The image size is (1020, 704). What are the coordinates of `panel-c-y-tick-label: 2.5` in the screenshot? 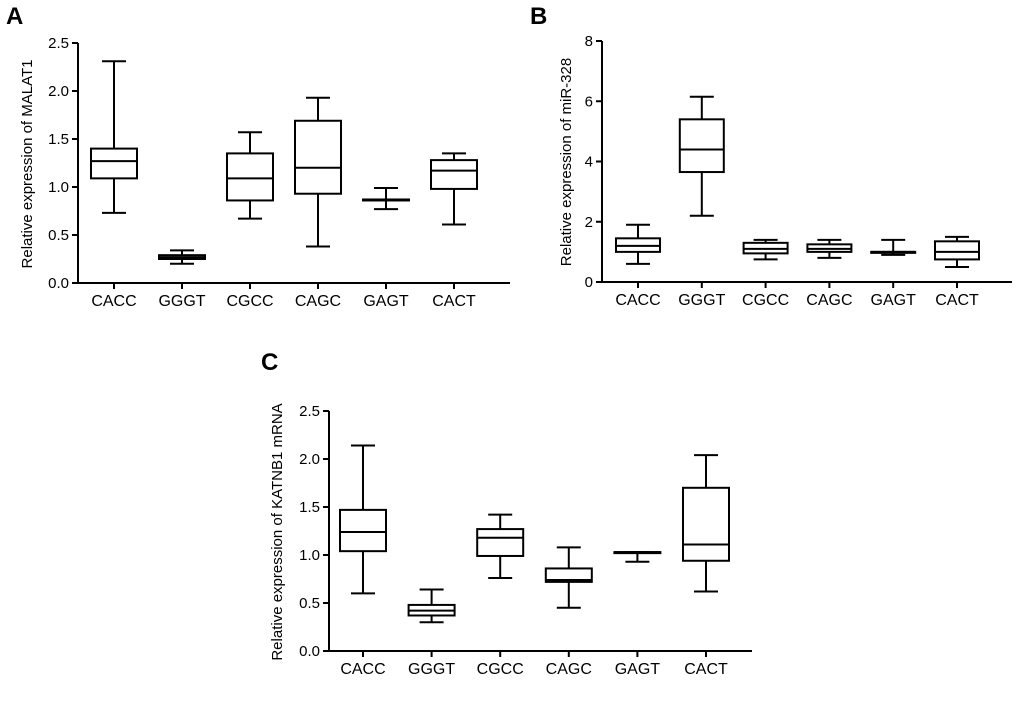 It's located at (309, 411).